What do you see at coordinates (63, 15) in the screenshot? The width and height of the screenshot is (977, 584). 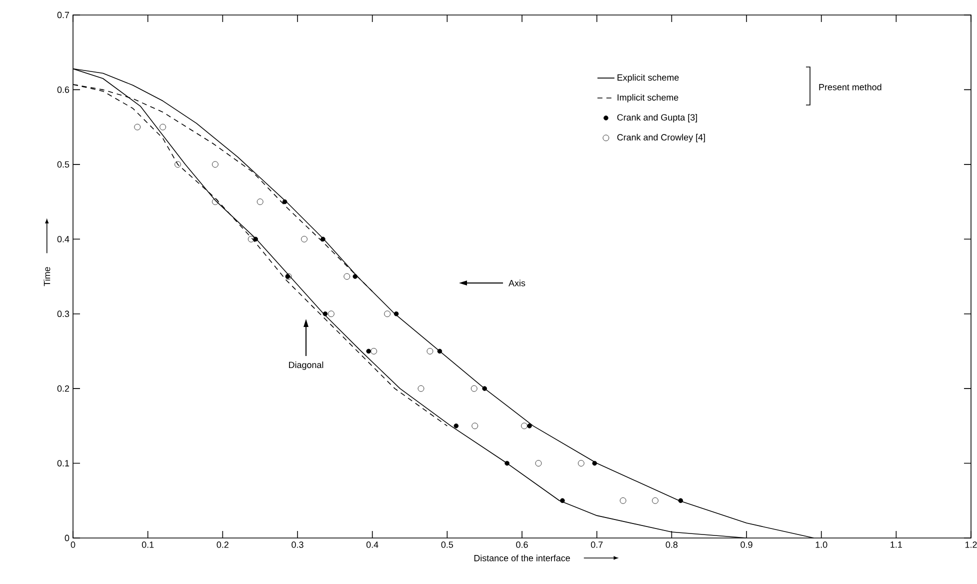 I see `y-tick-label: 0.7` at bounding box center [63, 15].